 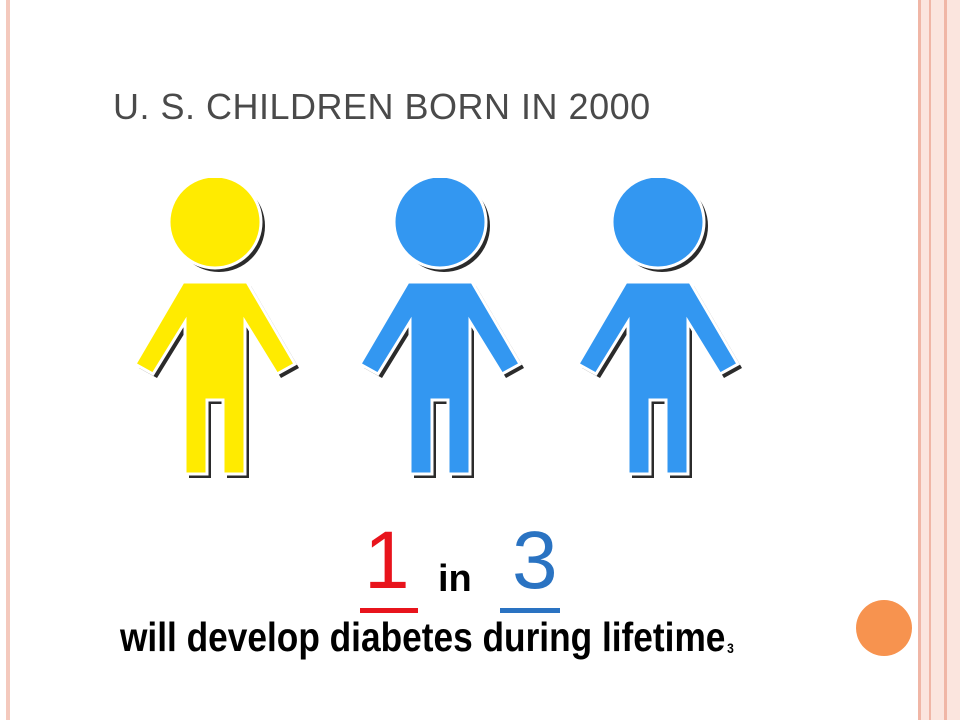 I want to click on caption-footnote: 3, so click(x=730, y=648).